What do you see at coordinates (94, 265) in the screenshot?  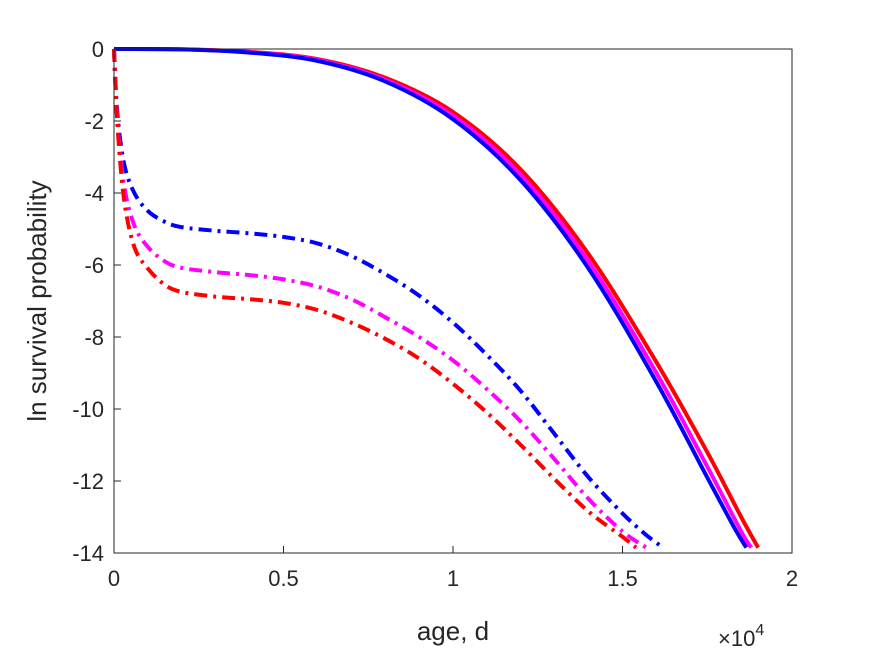 I see `y-tick-label: -6` at bounding box center [94, 265].